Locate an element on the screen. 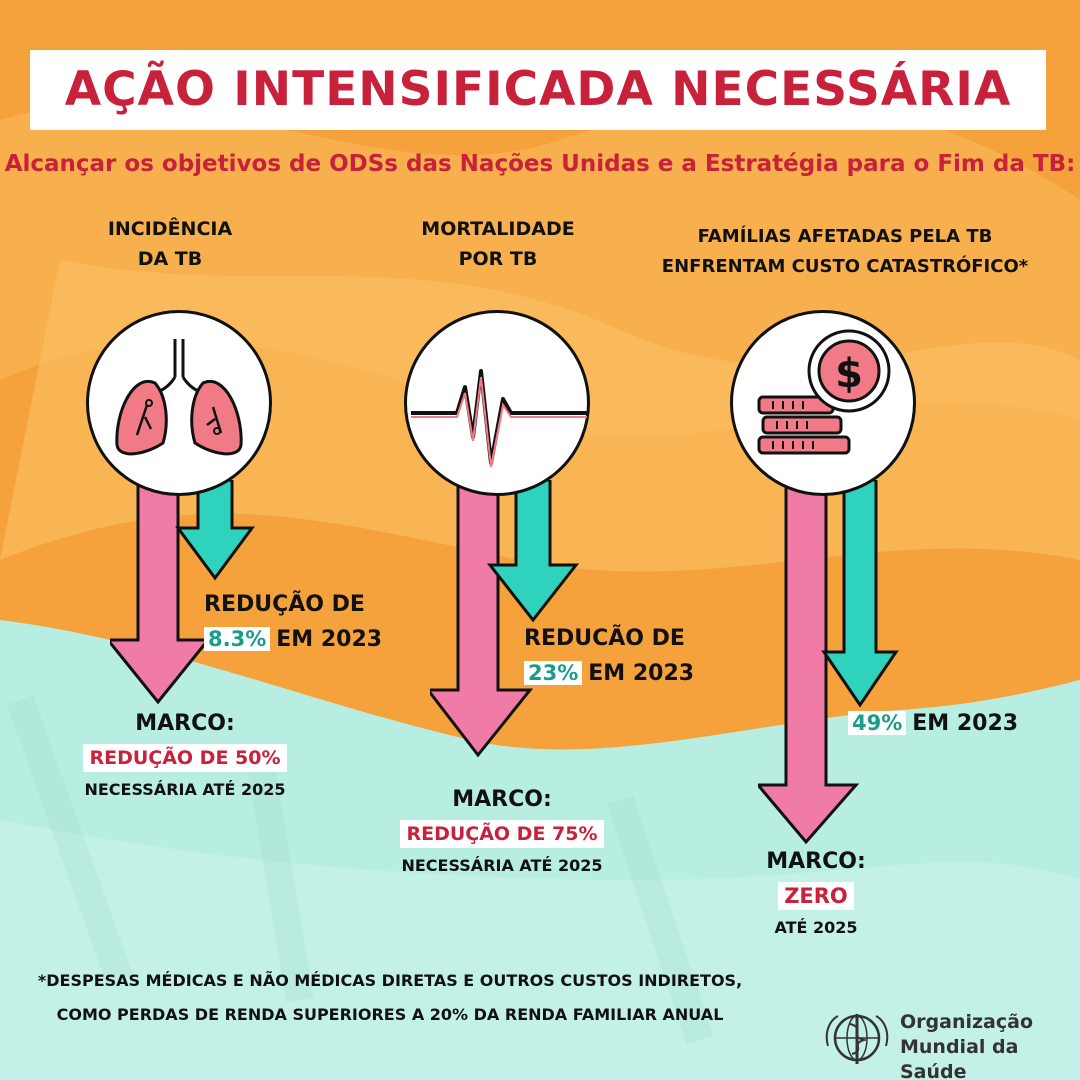 Image resolution: width=1080 pixels, height=1080 pixels. progress-incidence: REDUÇÃO DE 8.3% EM 2023 is located at coordinates (293, 622).